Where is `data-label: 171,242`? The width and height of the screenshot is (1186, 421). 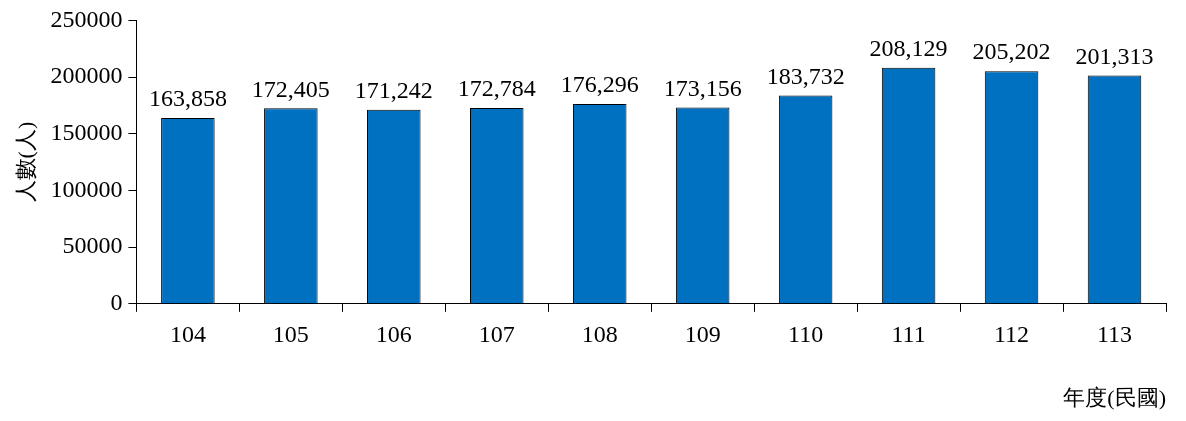 data-label: 171,242 is located at coordinates (393, 89).